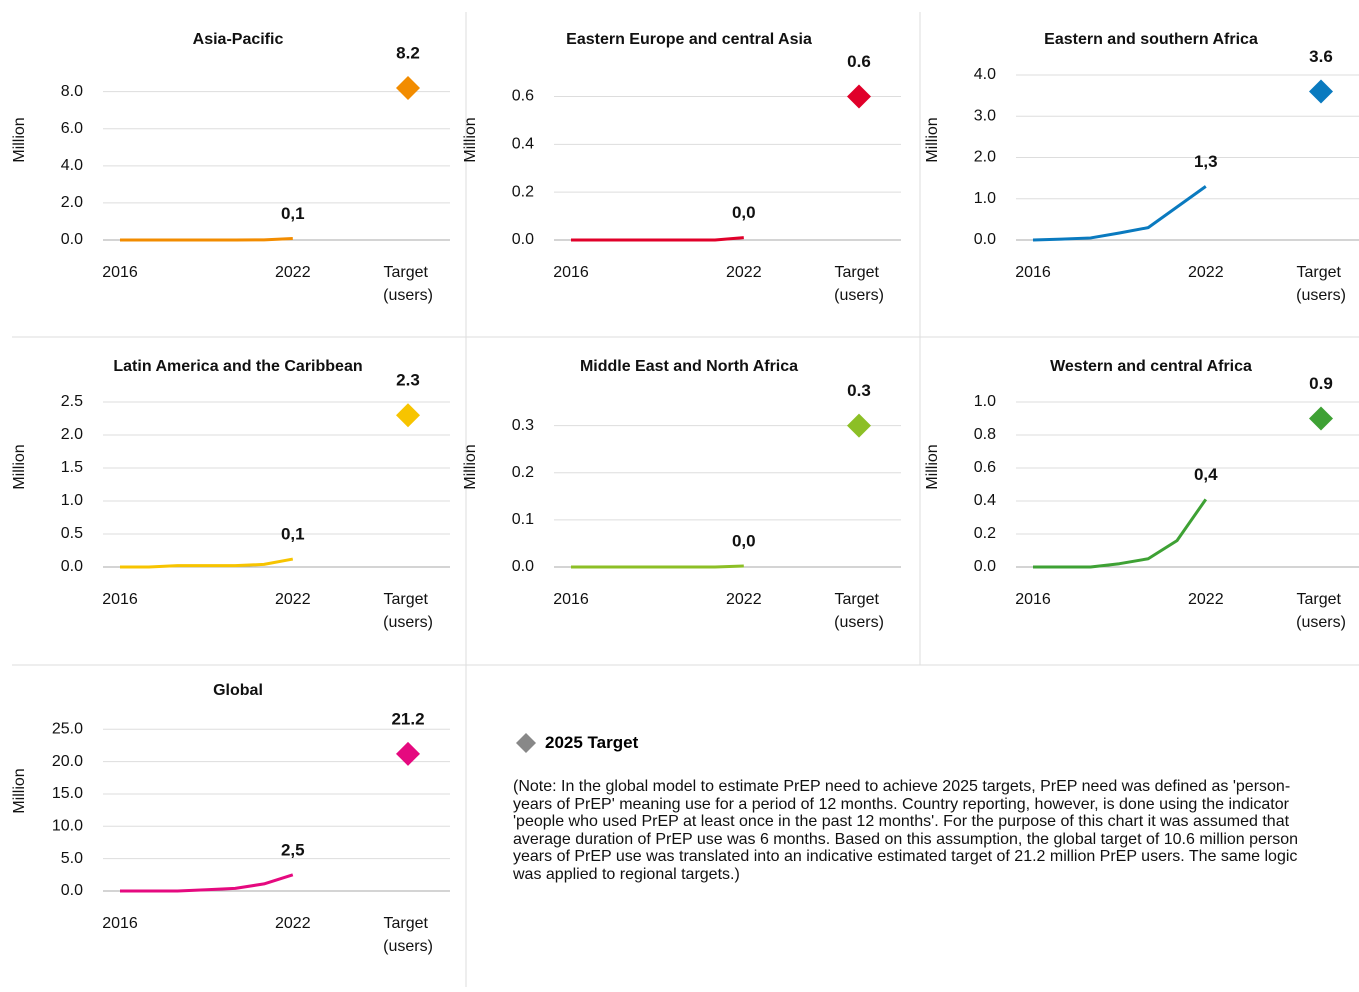  I want to click on y-tick-label: 1.5, so click(72, 467).